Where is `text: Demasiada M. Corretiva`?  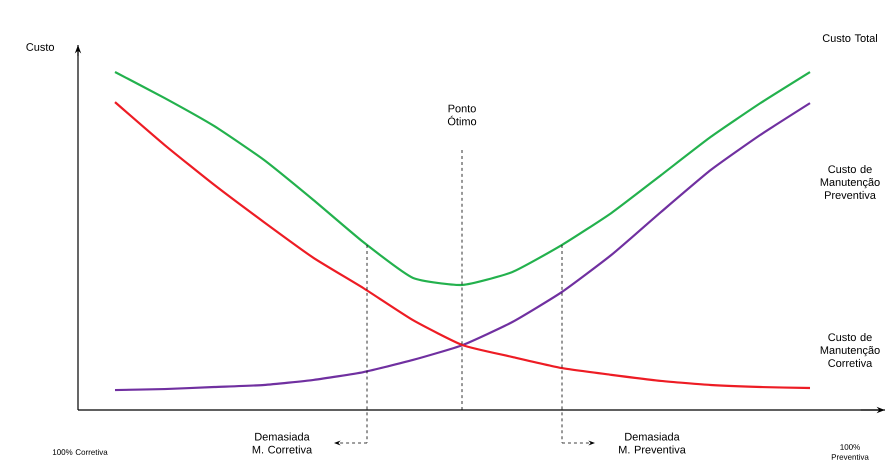 text: Demasiada M. Corretiva is located at coordinates (282, 443).